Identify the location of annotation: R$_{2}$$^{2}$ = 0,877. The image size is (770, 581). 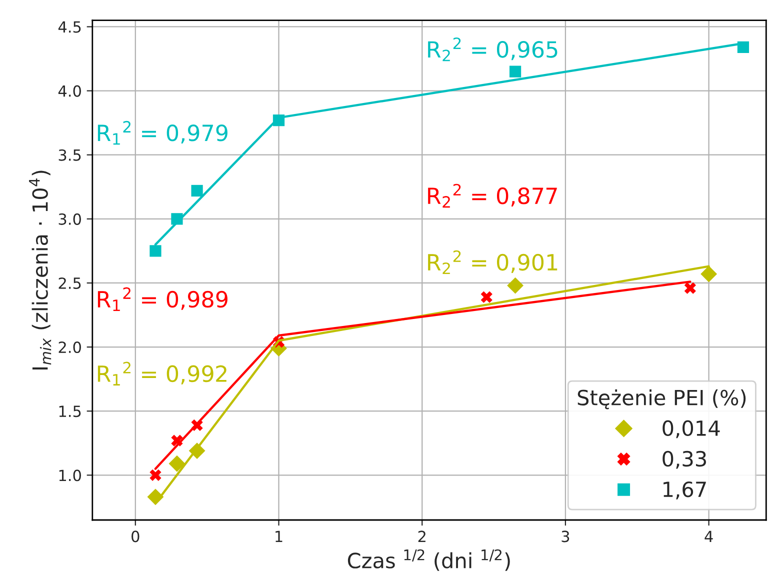
(492, 196).